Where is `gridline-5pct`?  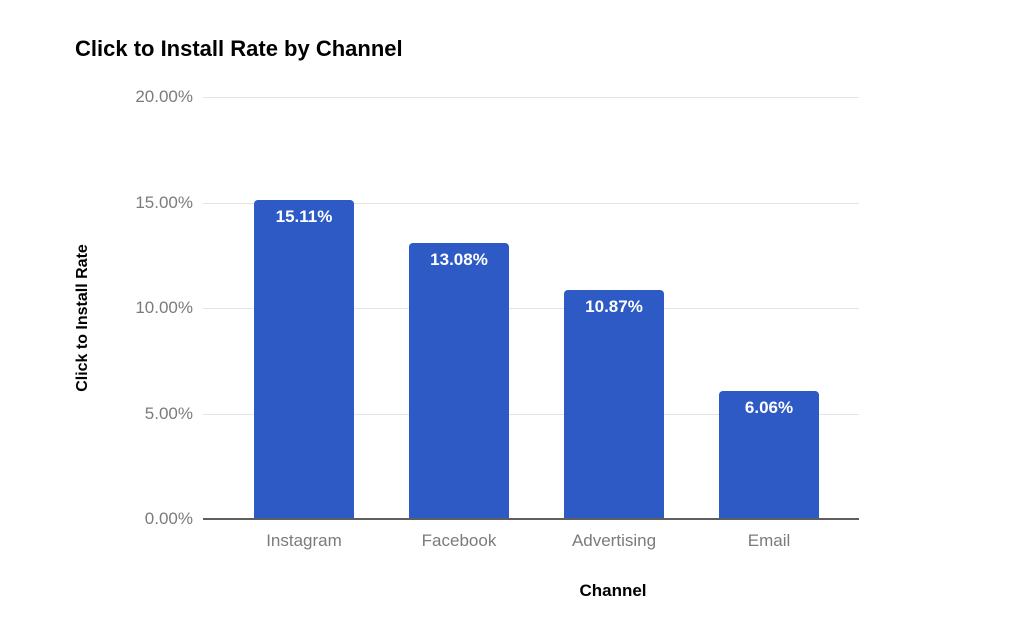
gridline-5pct is located at coordinates (531, 414).